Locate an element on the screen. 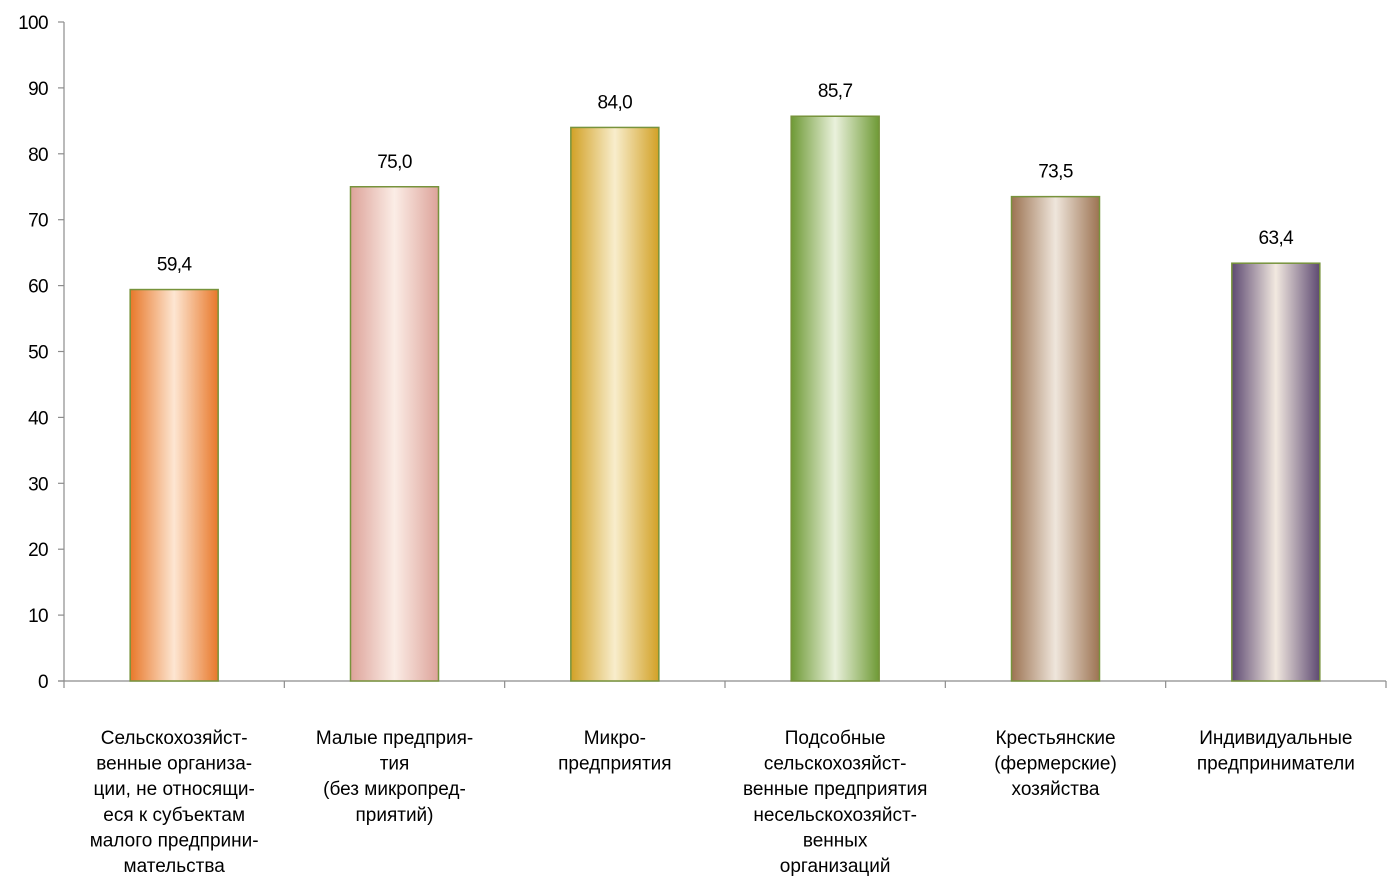 The image size is (1388, 884). category-label-5: Крестьянские (фермерские) хозяйства is located at coordinates (1055, 764).